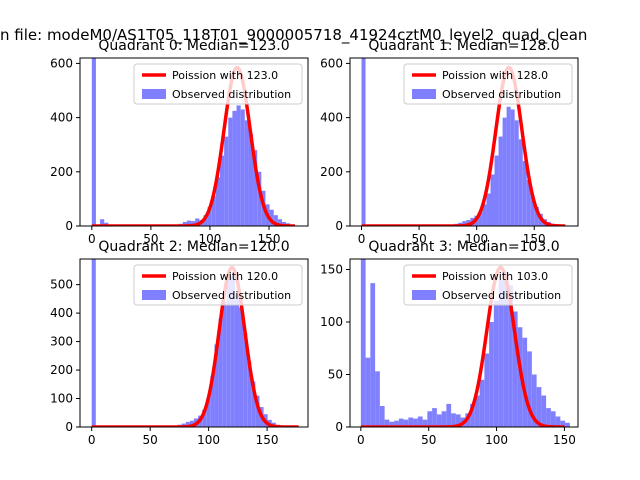  Describe the element at coordinates (218, 84) in the screenshot. I see `legend: Poission with 123.0 Observed distribution` at that location.